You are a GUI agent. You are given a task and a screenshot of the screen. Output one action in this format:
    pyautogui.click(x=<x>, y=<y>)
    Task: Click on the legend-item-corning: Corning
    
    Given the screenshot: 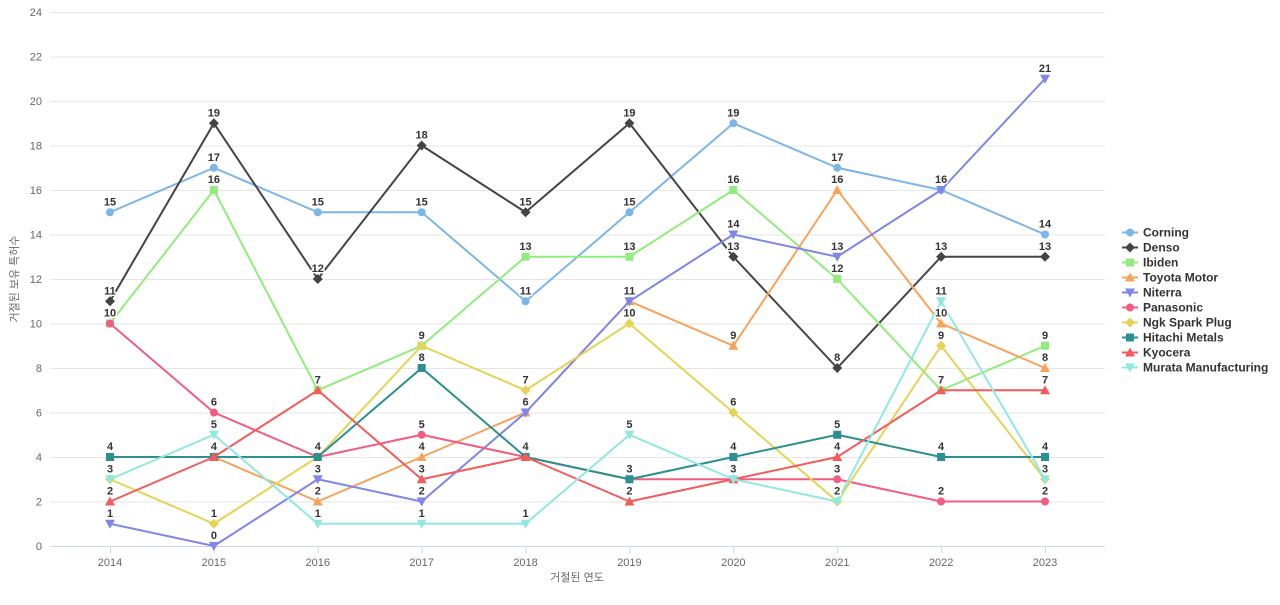 What is the action you would take?
    pyautogui.click(x=1155, y=233)
    